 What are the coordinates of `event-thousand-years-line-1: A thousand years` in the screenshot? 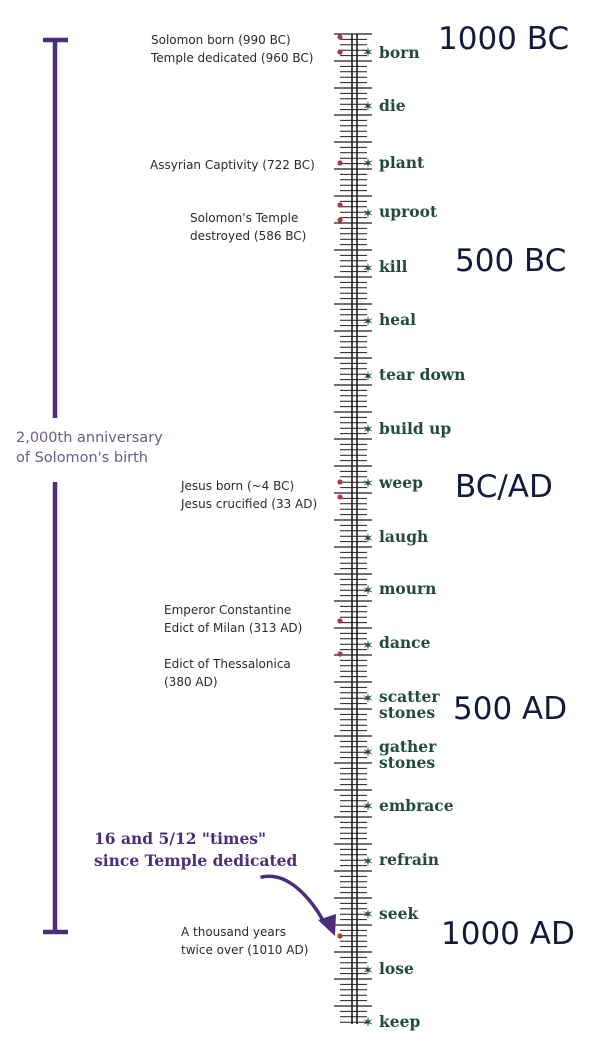 It's located at (233, 932).